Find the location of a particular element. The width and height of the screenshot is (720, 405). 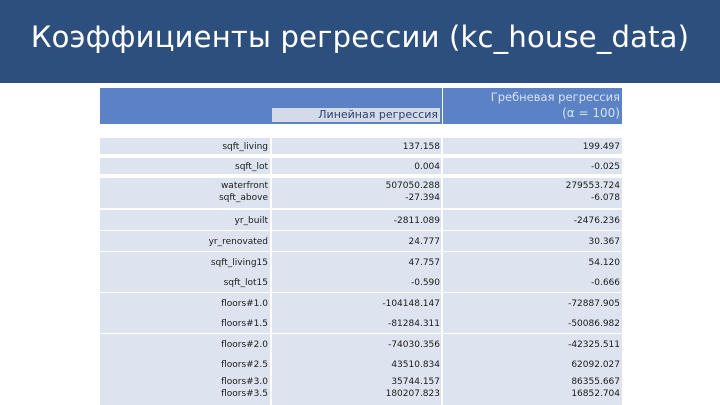

feature-label-line: floors#3.5 is located at coordinates (244, 394).